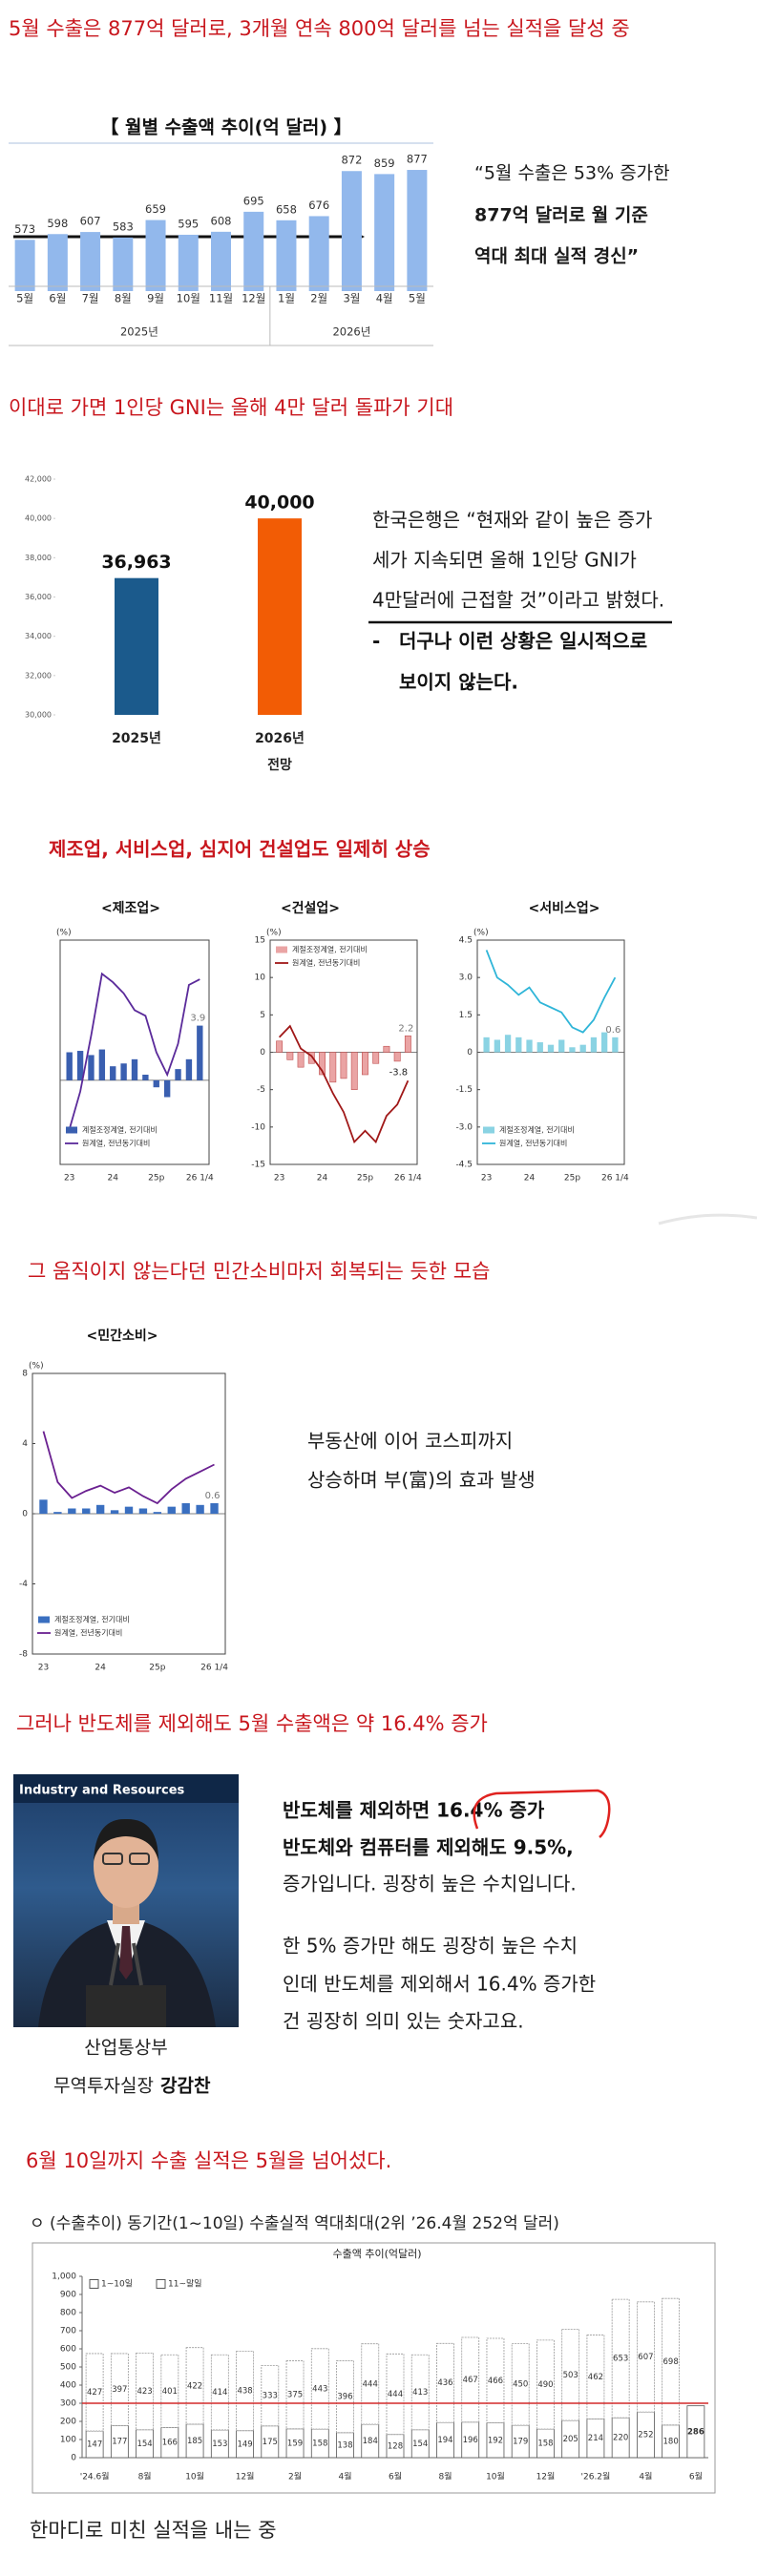  Describe the element at coordinates (374, 2368) in the screenshot. I see `chart-frame` at that location.